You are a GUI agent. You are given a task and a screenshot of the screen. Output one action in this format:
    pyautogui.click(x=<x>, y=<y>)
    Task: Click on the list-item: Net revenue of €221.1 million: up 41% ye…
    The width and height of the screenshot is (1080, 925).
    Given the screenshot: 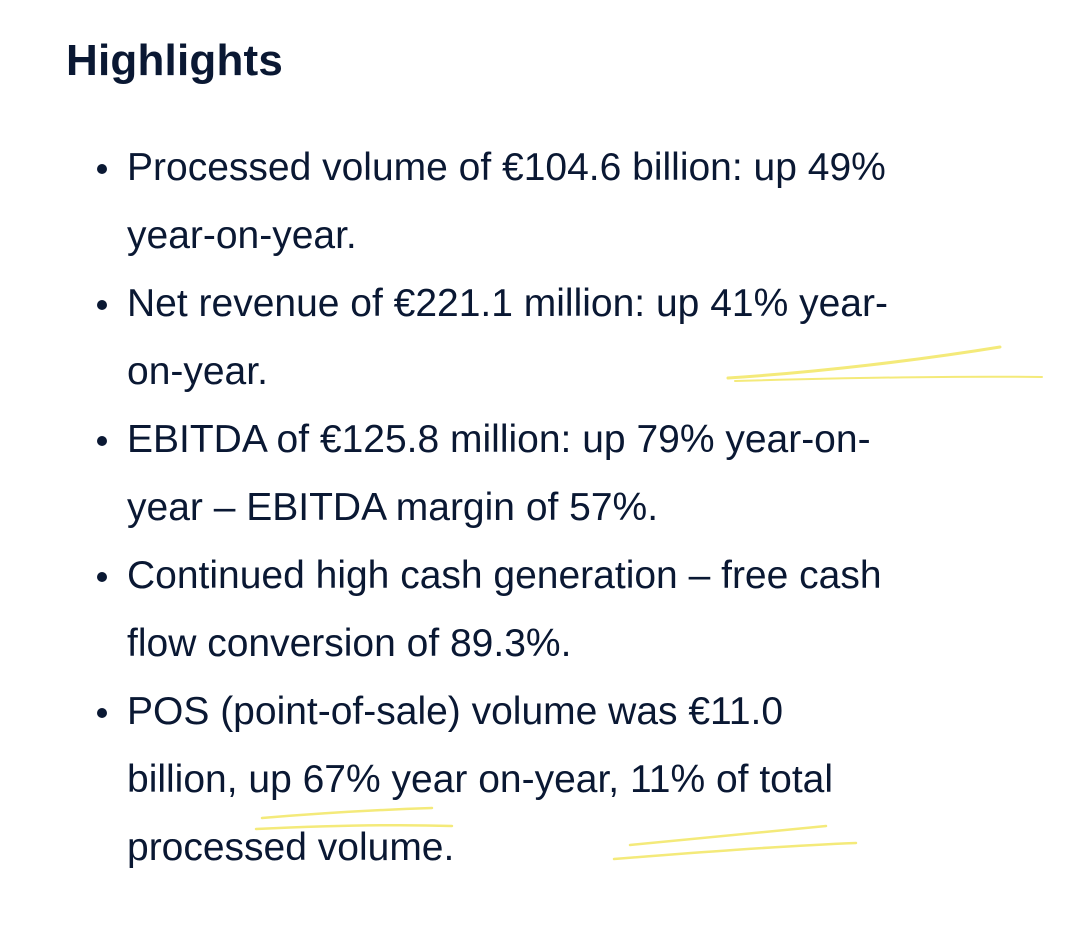 What is the action you would take?
    pyautogui.click(x=557, y=338)
    